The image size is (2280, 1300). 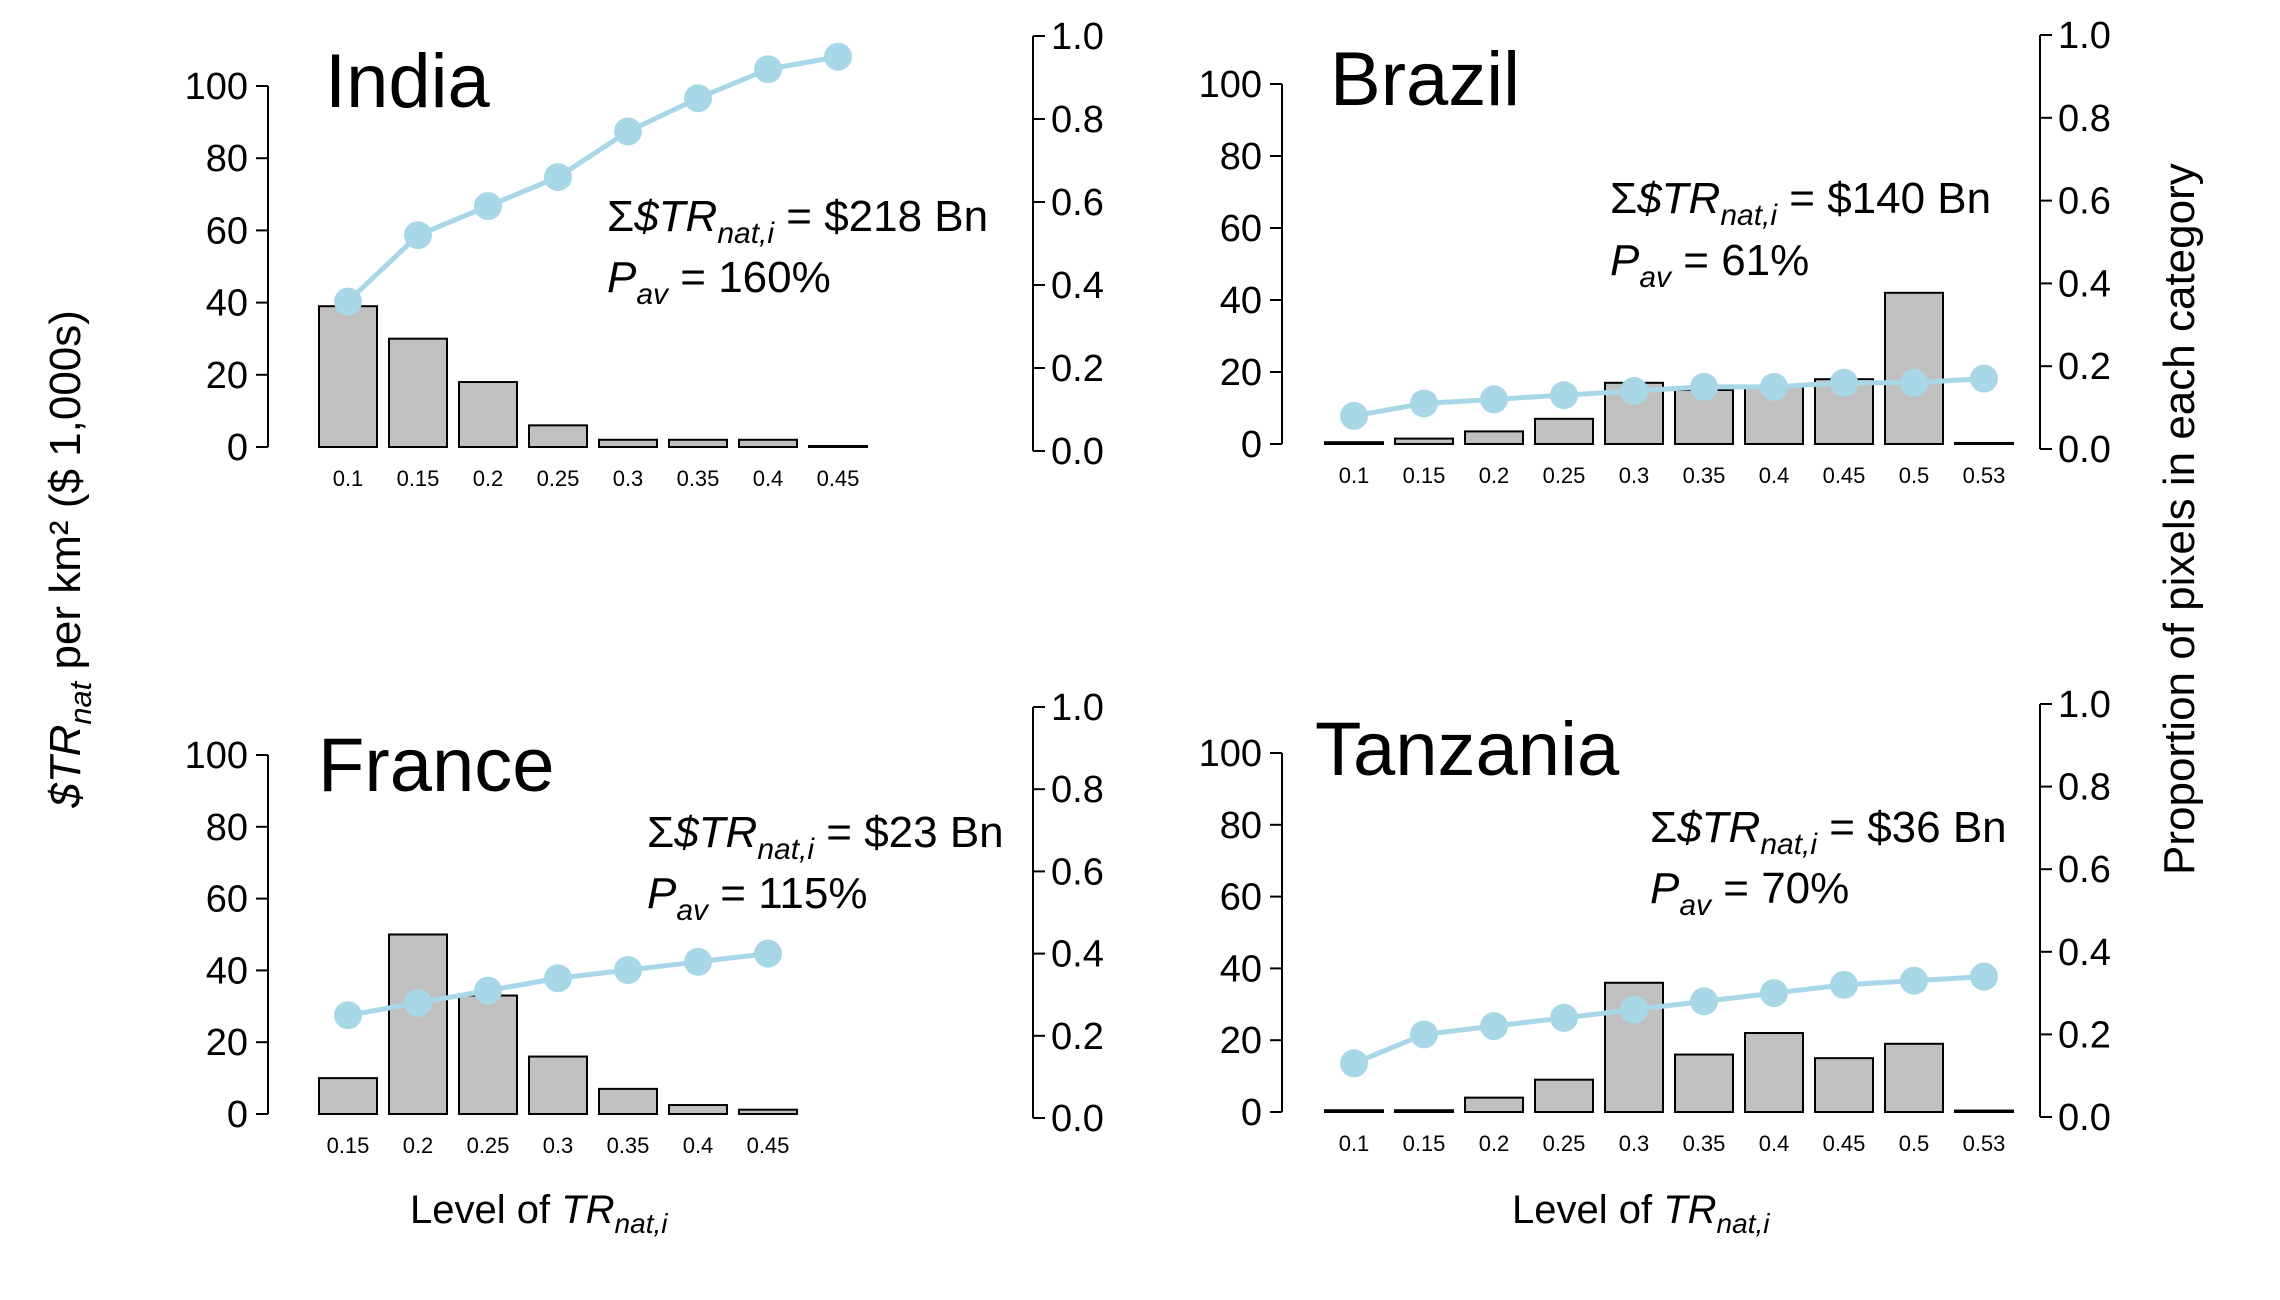 I want to click on annotation-pav: Pav = 61%, so click(x=1709, y=265).